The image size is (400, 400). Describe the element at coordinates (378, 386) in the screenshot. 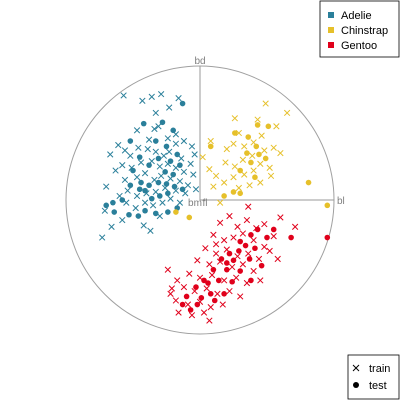

I see `legend-label-test: test` at that location.